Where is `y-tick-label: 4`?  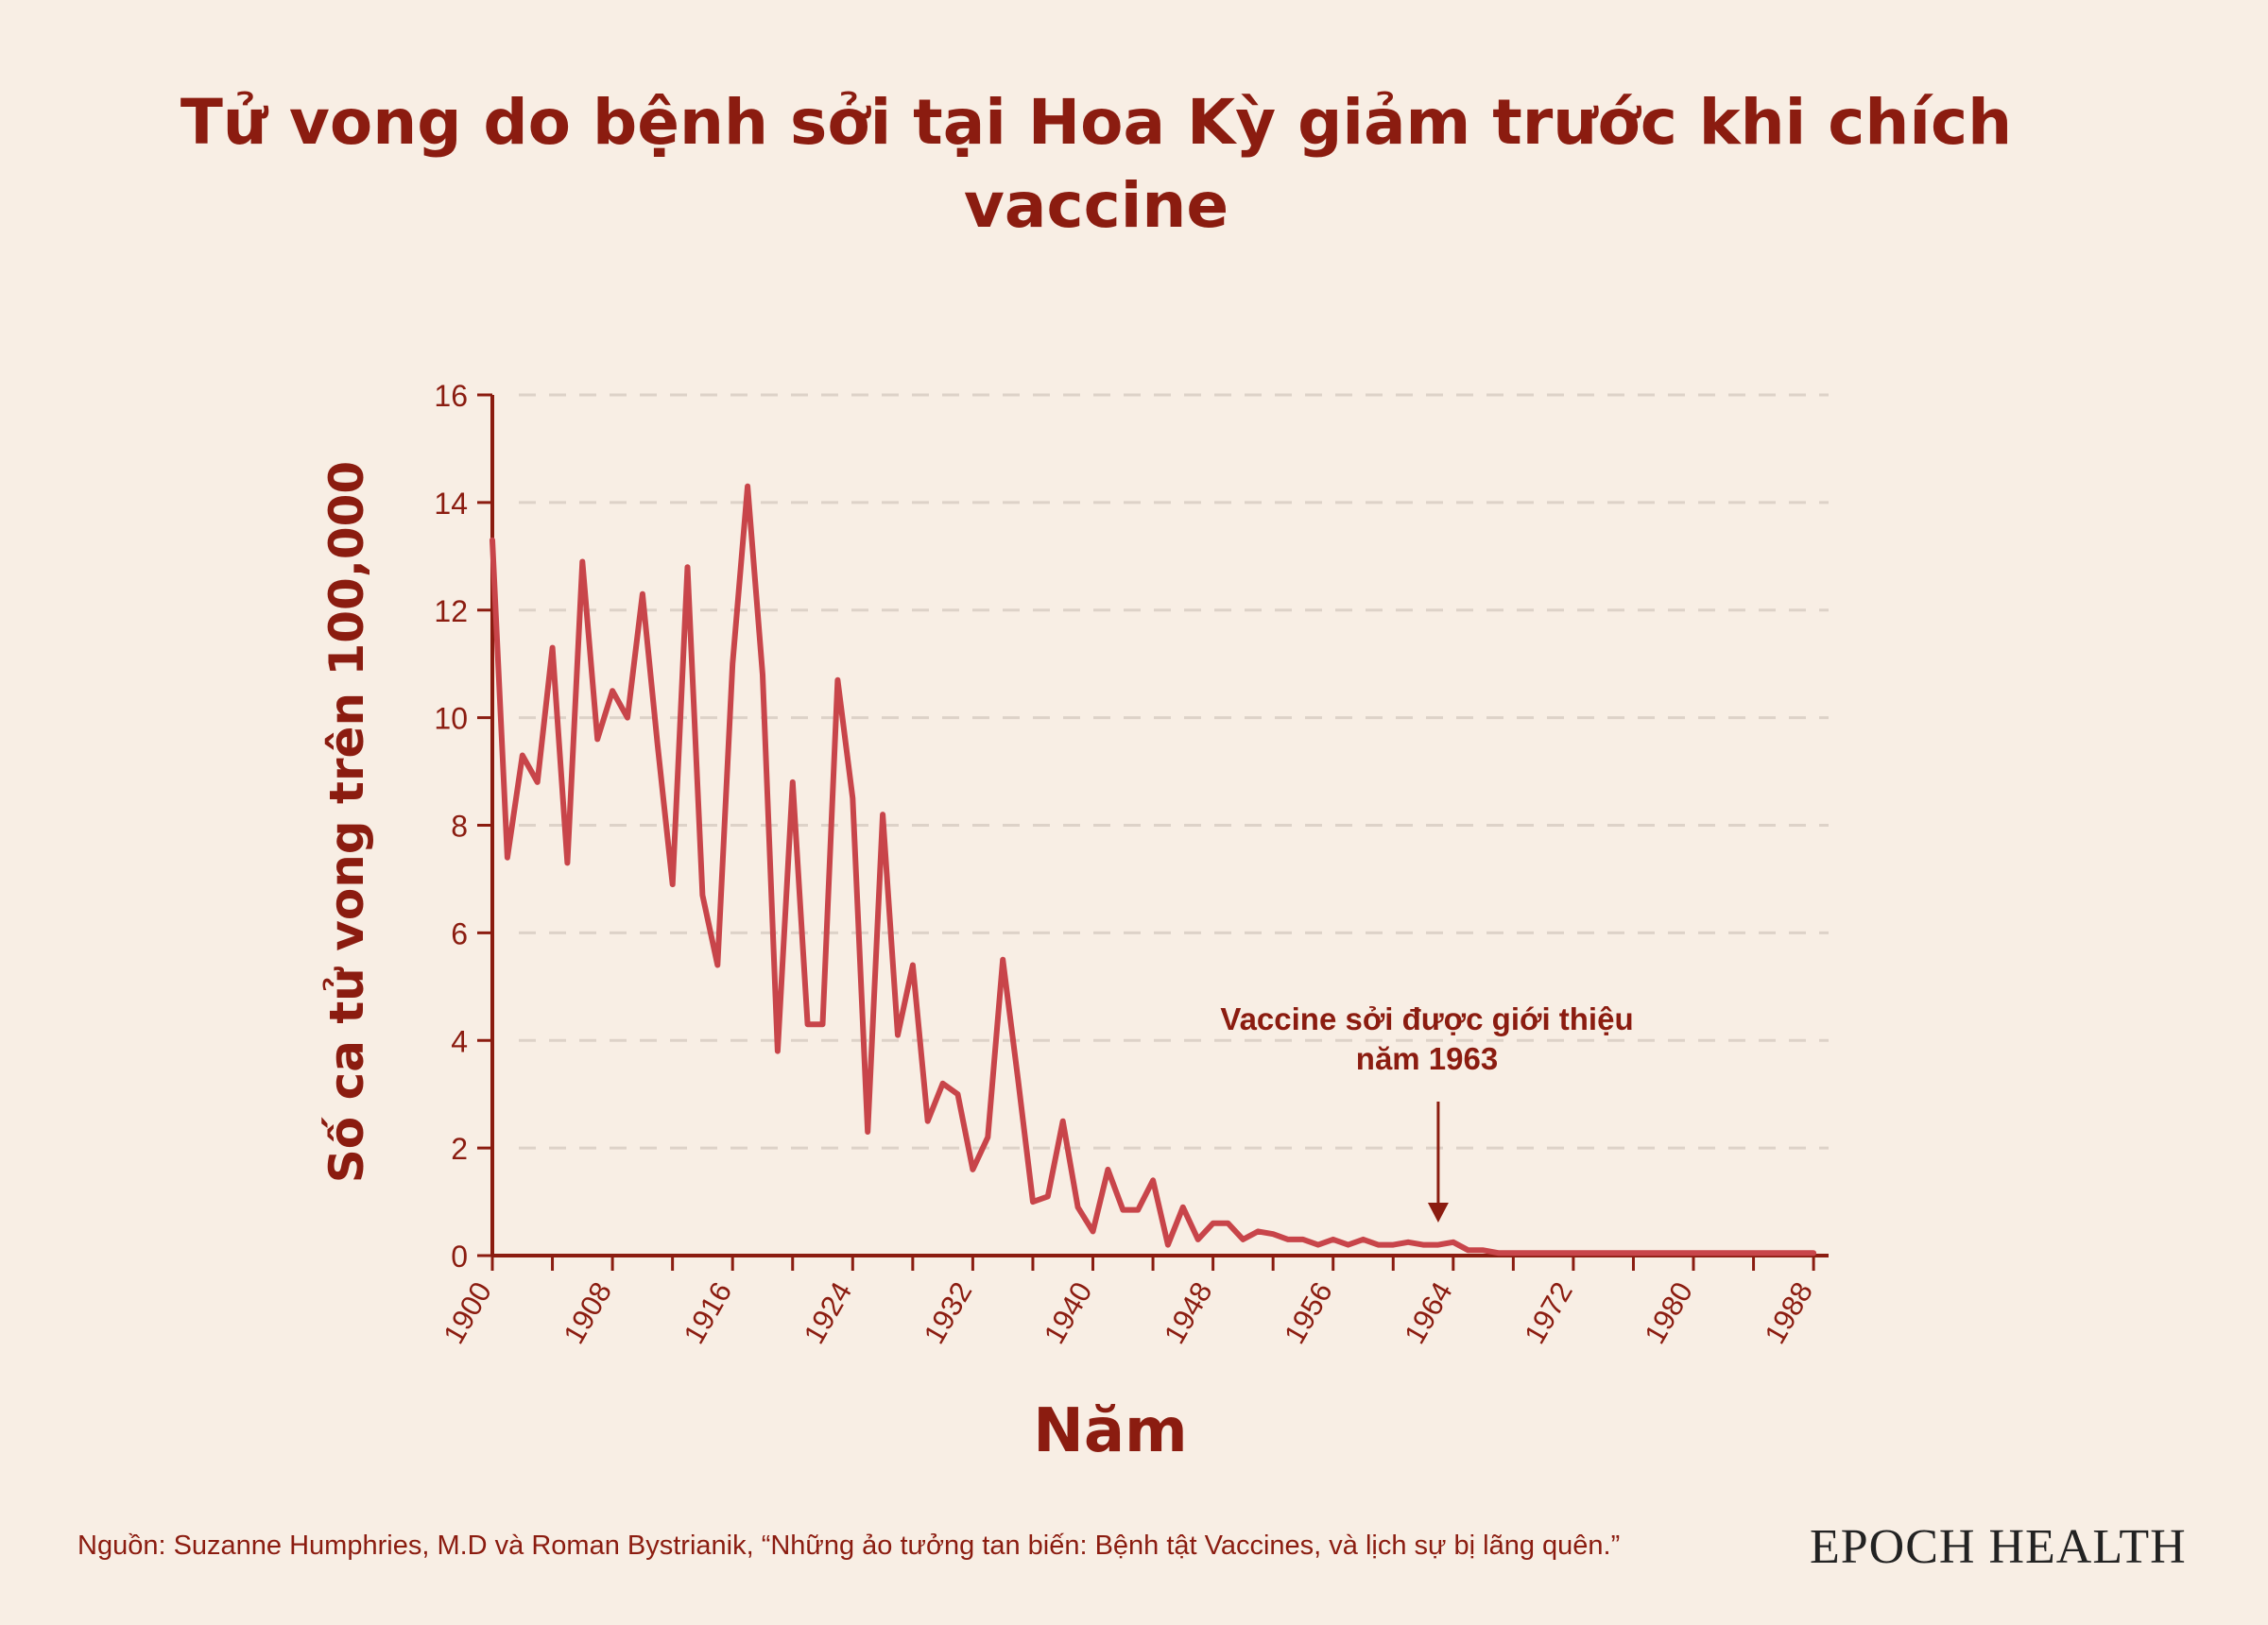 y-tick-label: 4 is located at coordinates (459, 1041).